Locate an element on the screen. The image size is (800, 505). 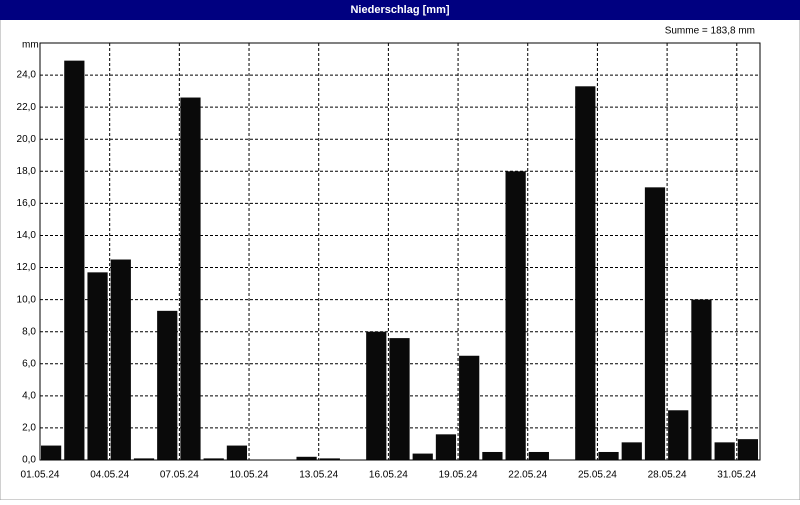
y-tick-label: 0,0 is located at coordinates (29, 460).